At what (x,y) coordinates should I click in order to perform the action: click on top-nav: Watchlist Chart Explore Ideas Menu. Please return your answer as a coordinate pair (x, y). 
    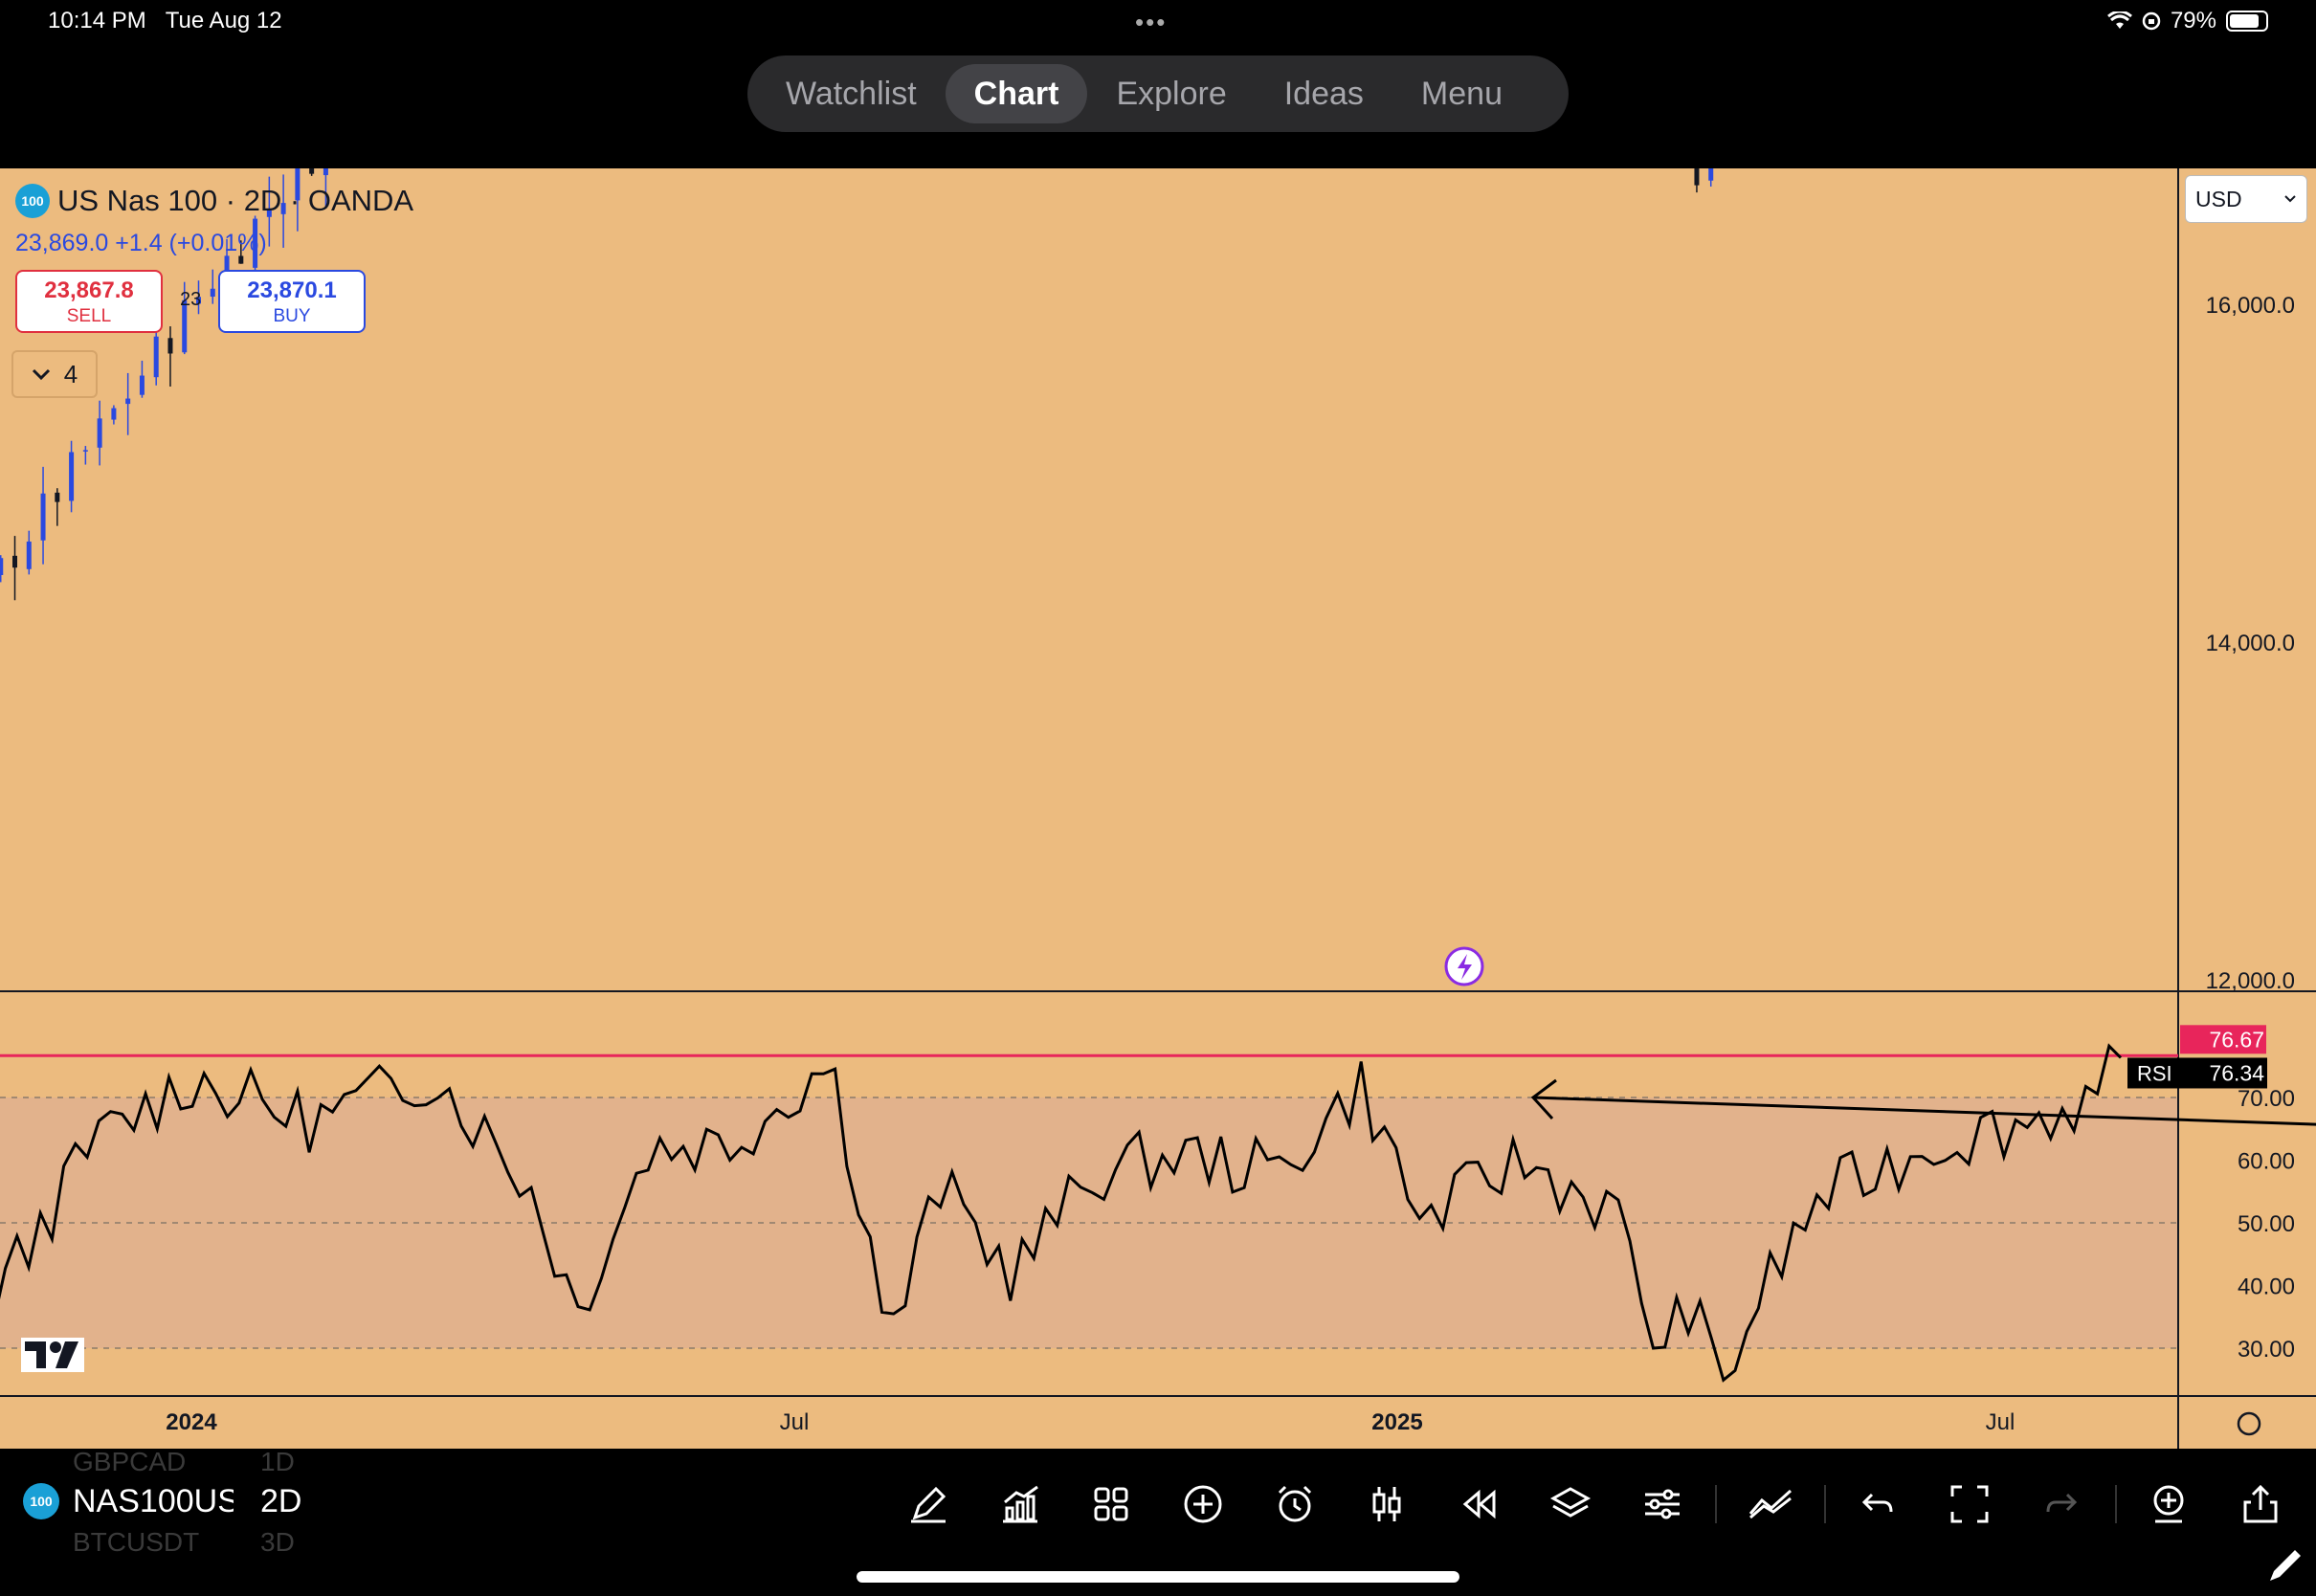
    Looking at the image, I should click on (1158, 94).